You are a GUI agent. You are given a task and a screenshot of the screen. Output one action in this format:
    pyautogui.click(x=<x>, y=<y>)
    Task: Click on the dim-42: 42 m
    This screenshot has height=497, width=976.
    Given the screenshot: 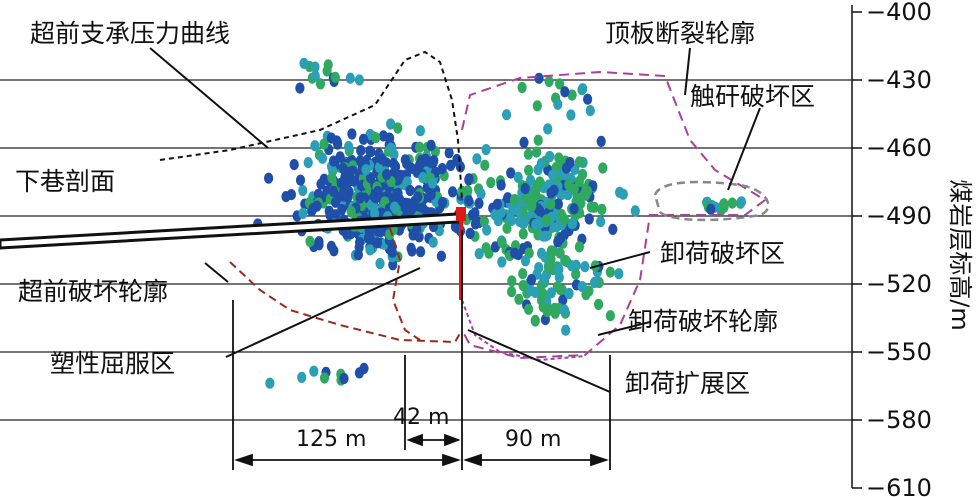 What is the action you would take?
    pyautogui.click(x=421, y=417)
    